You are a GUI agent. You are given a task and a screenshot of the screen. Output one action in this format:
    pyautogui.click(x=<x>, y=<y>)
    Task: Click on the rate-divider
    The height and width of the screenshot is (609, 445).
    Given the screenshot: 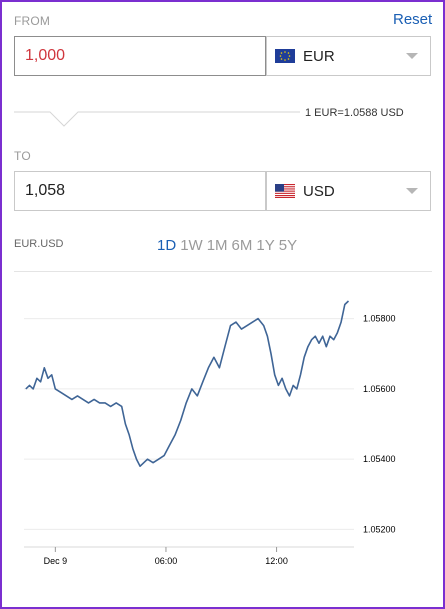 What is the action you would take?
    pyautogui.click(x=157, y=119)
    